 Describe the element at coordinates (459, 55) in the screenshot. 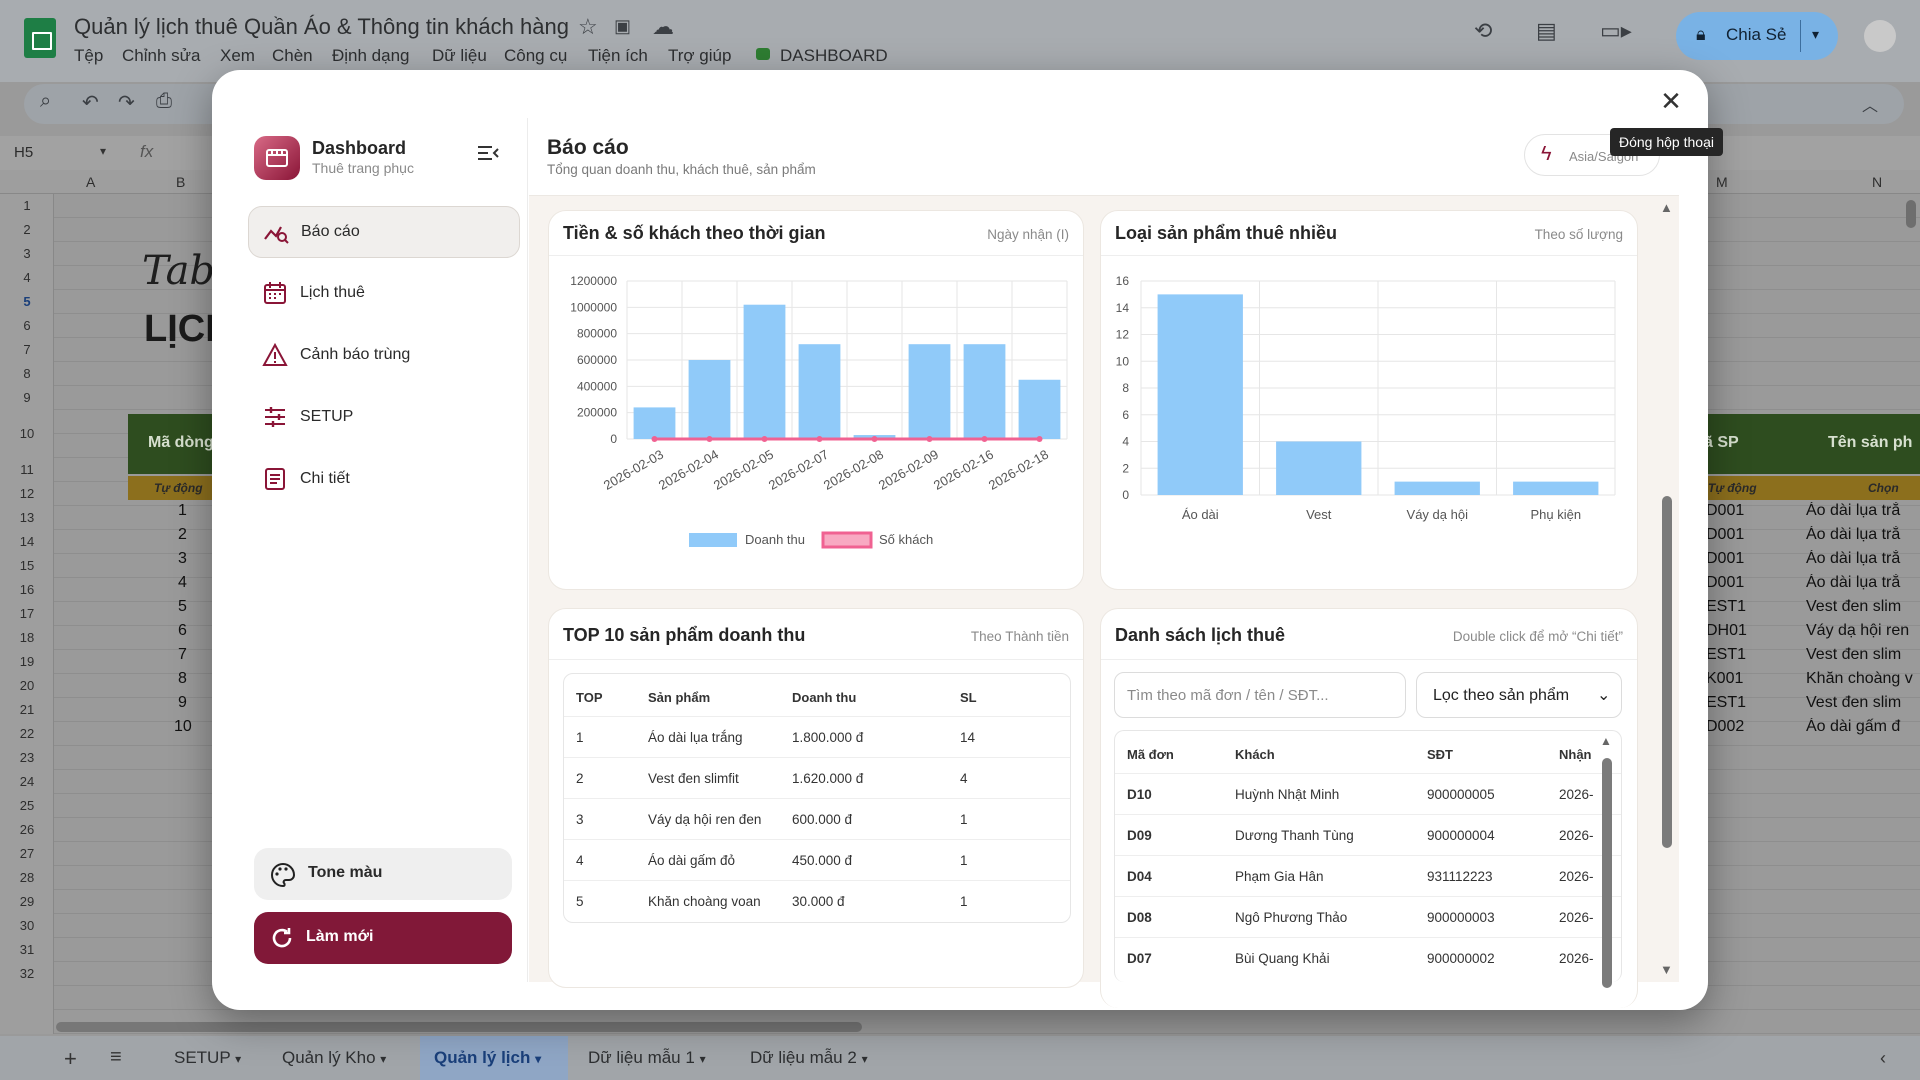

I see `menu-data: Dữ liệu` at that location.